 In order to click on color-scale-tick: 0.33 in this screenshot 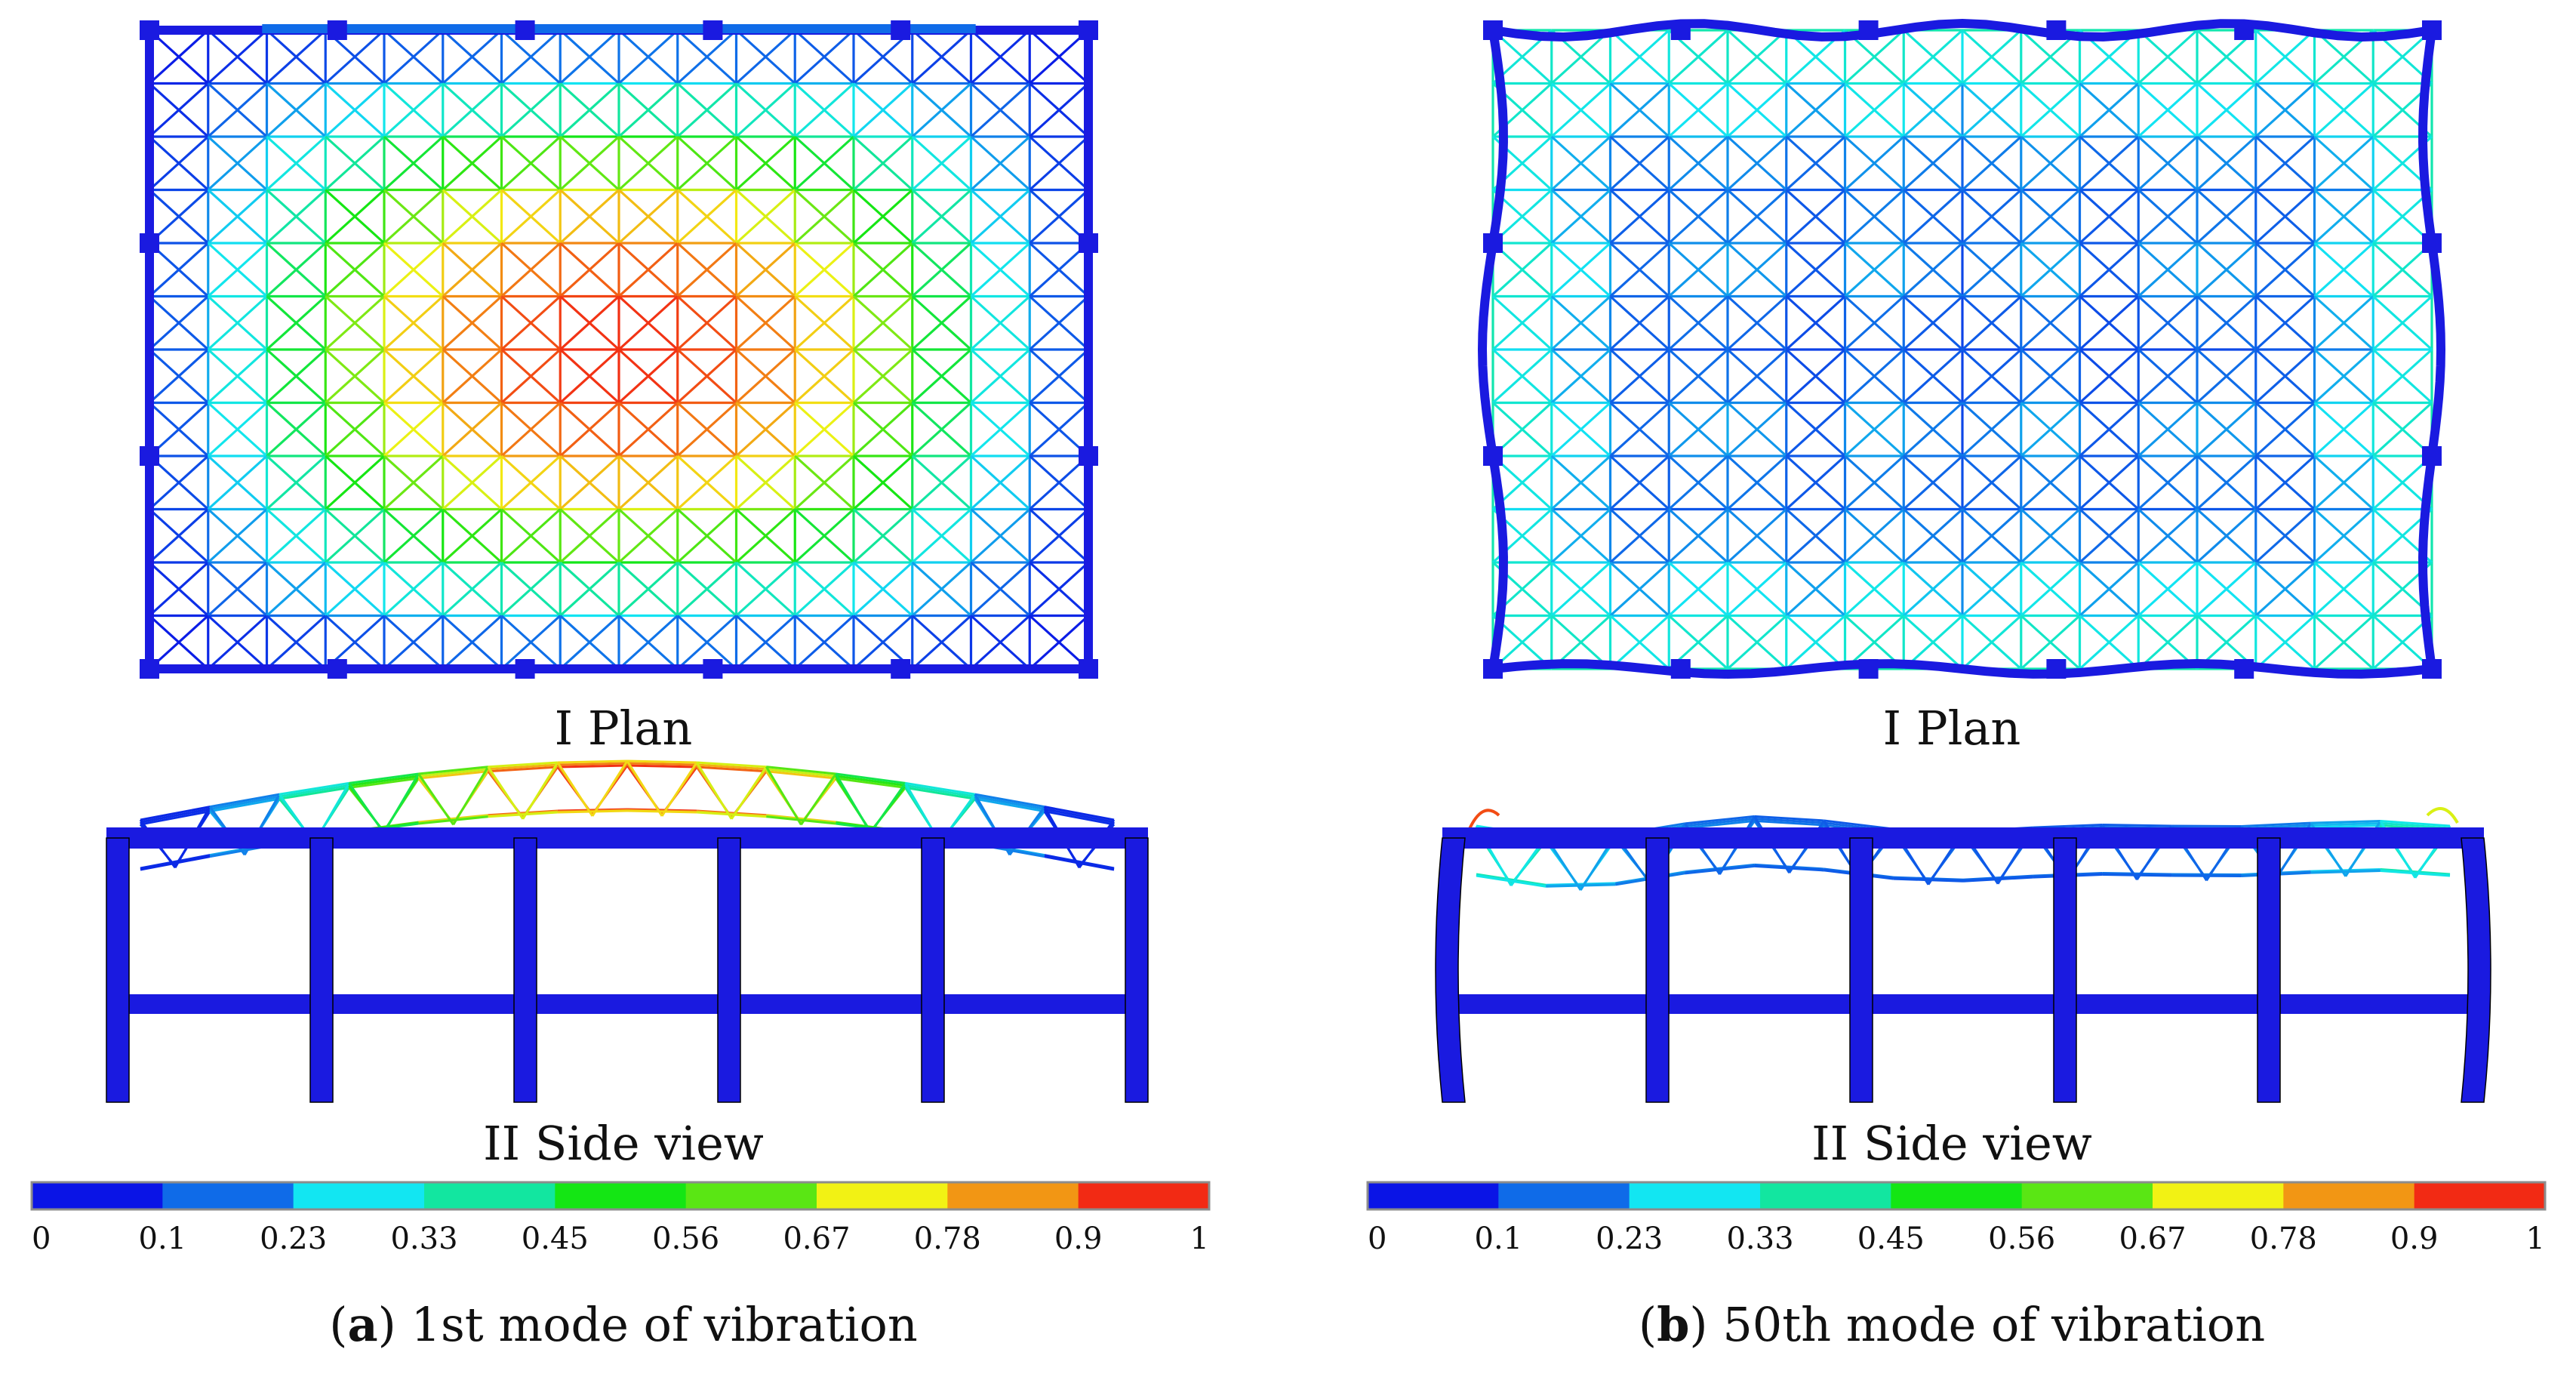, I will do `click(1760, 1239)`.